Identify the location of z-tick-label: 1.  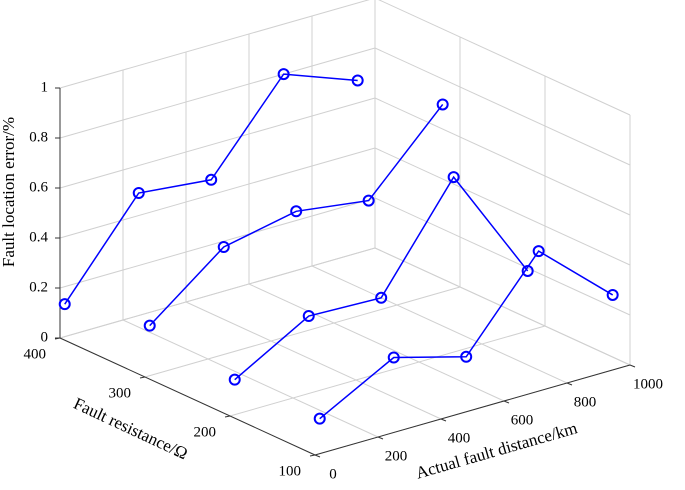
(45, 87).